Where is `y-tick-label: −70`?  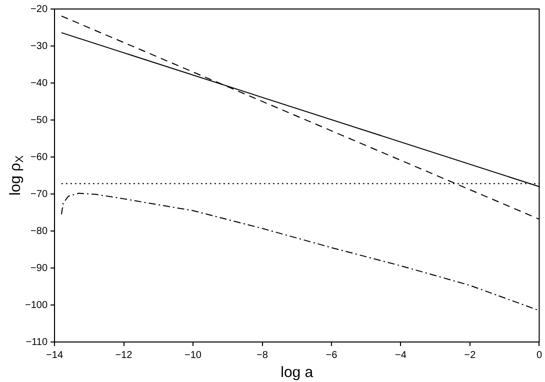 y-tick-label: −70 is located at coordinates (39, 194).